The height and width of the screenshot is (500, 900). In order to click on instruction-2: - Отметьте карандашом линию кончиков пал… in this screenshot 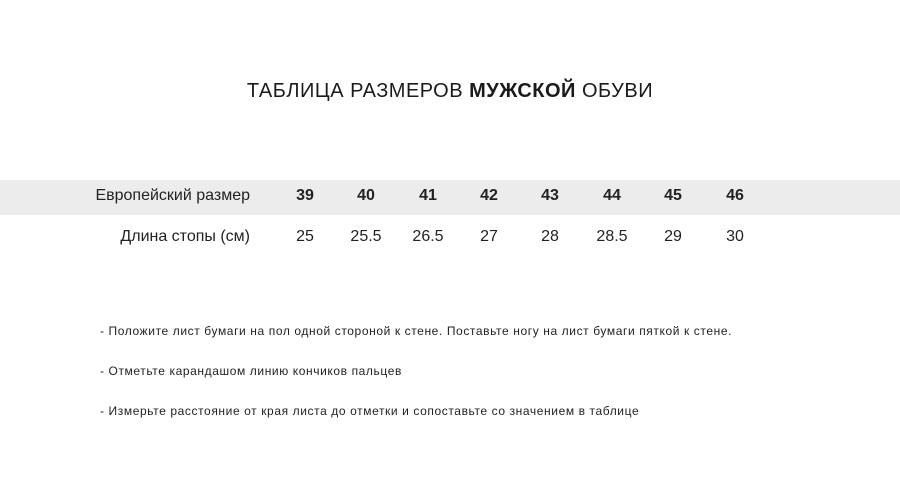, I will do `click(251, 371)`.